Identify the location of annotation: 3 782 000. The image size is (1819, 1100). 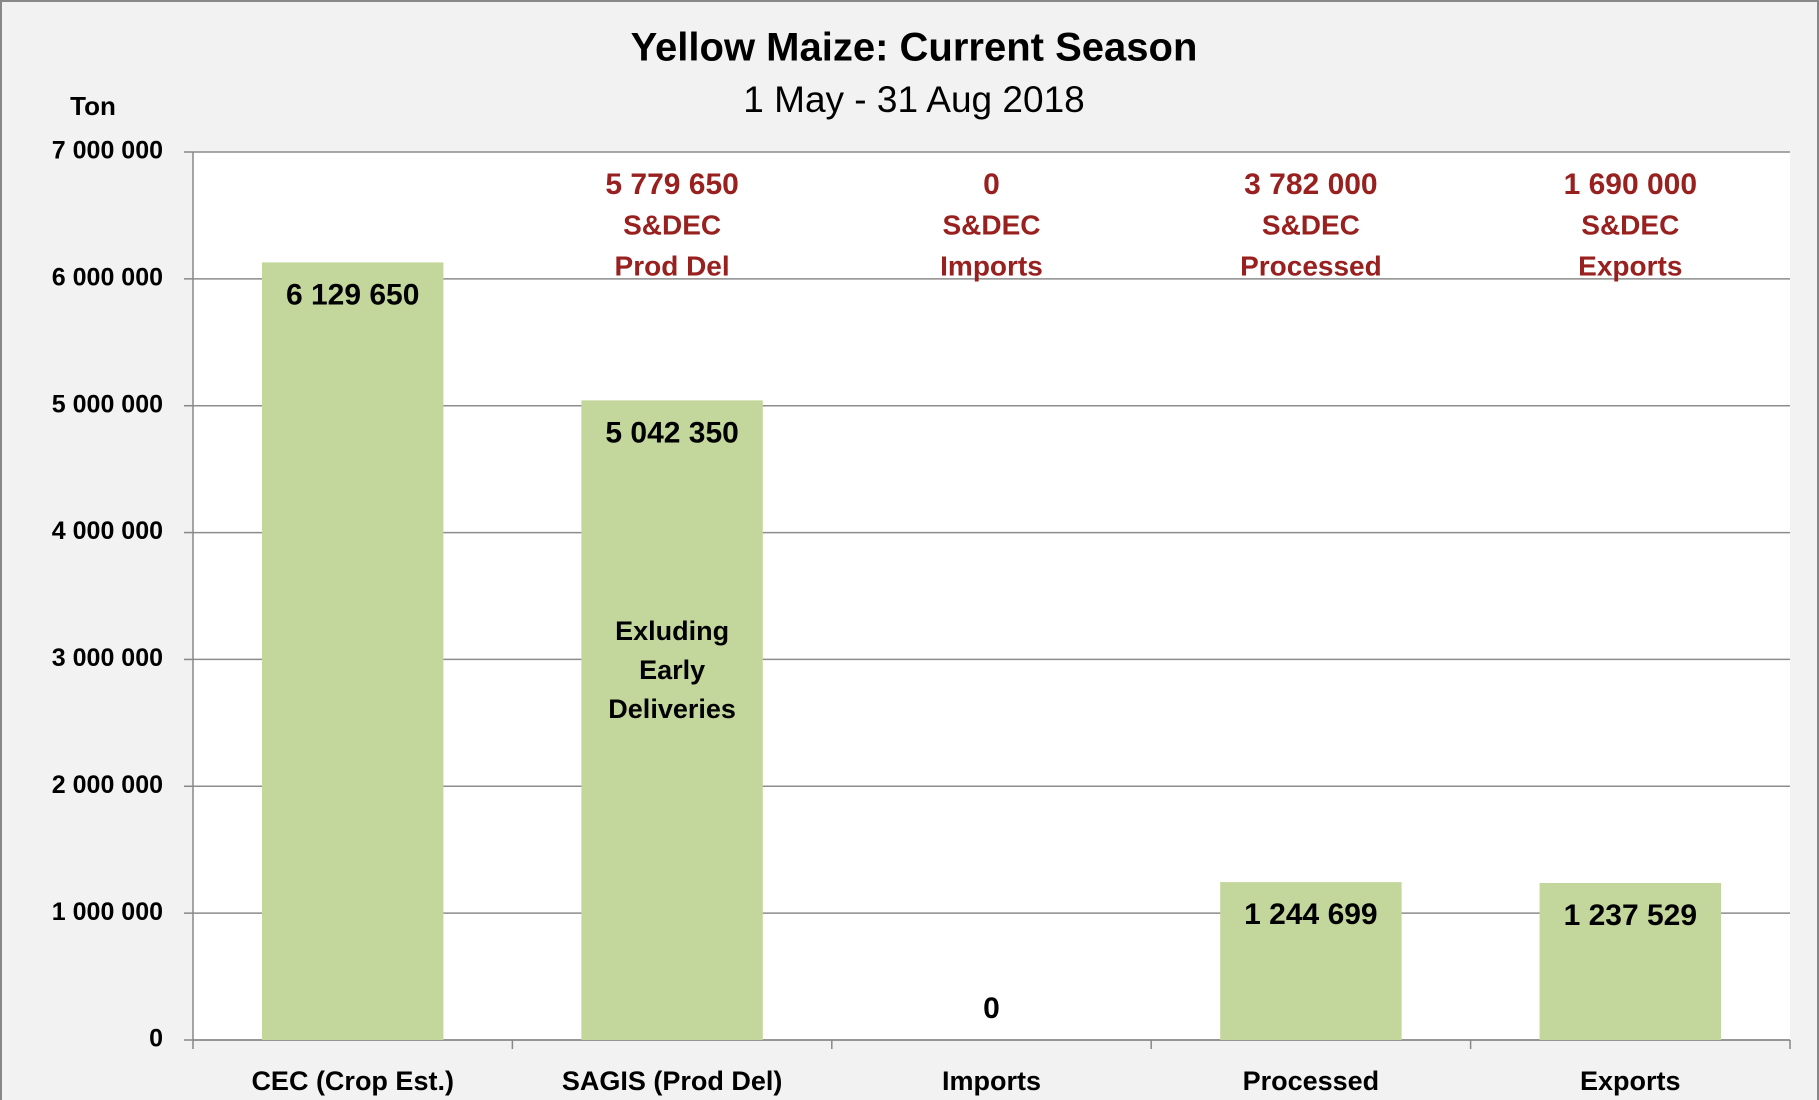
(1310, 184).